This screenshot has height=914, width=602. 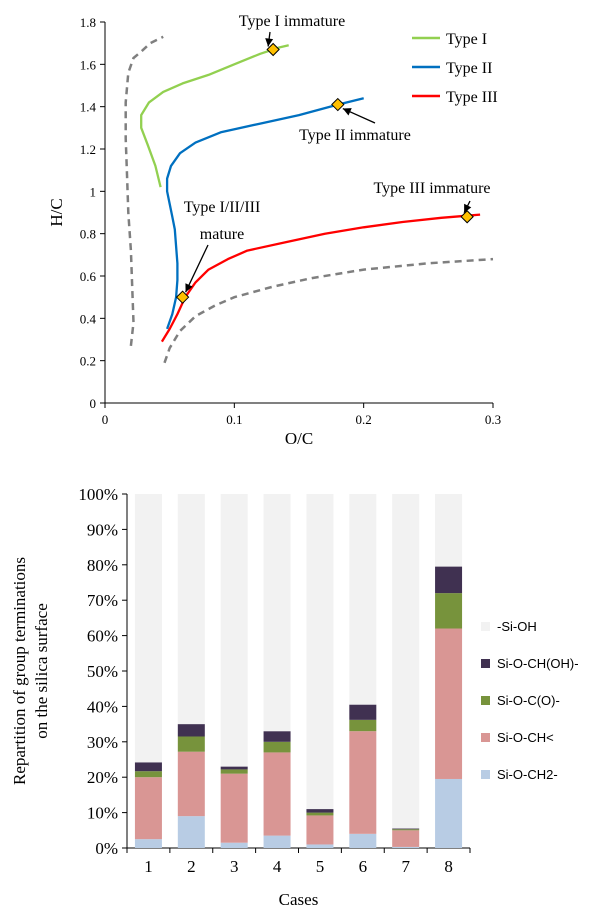 I want to click on y-tick-label: 1, so click(x=93, y=191).